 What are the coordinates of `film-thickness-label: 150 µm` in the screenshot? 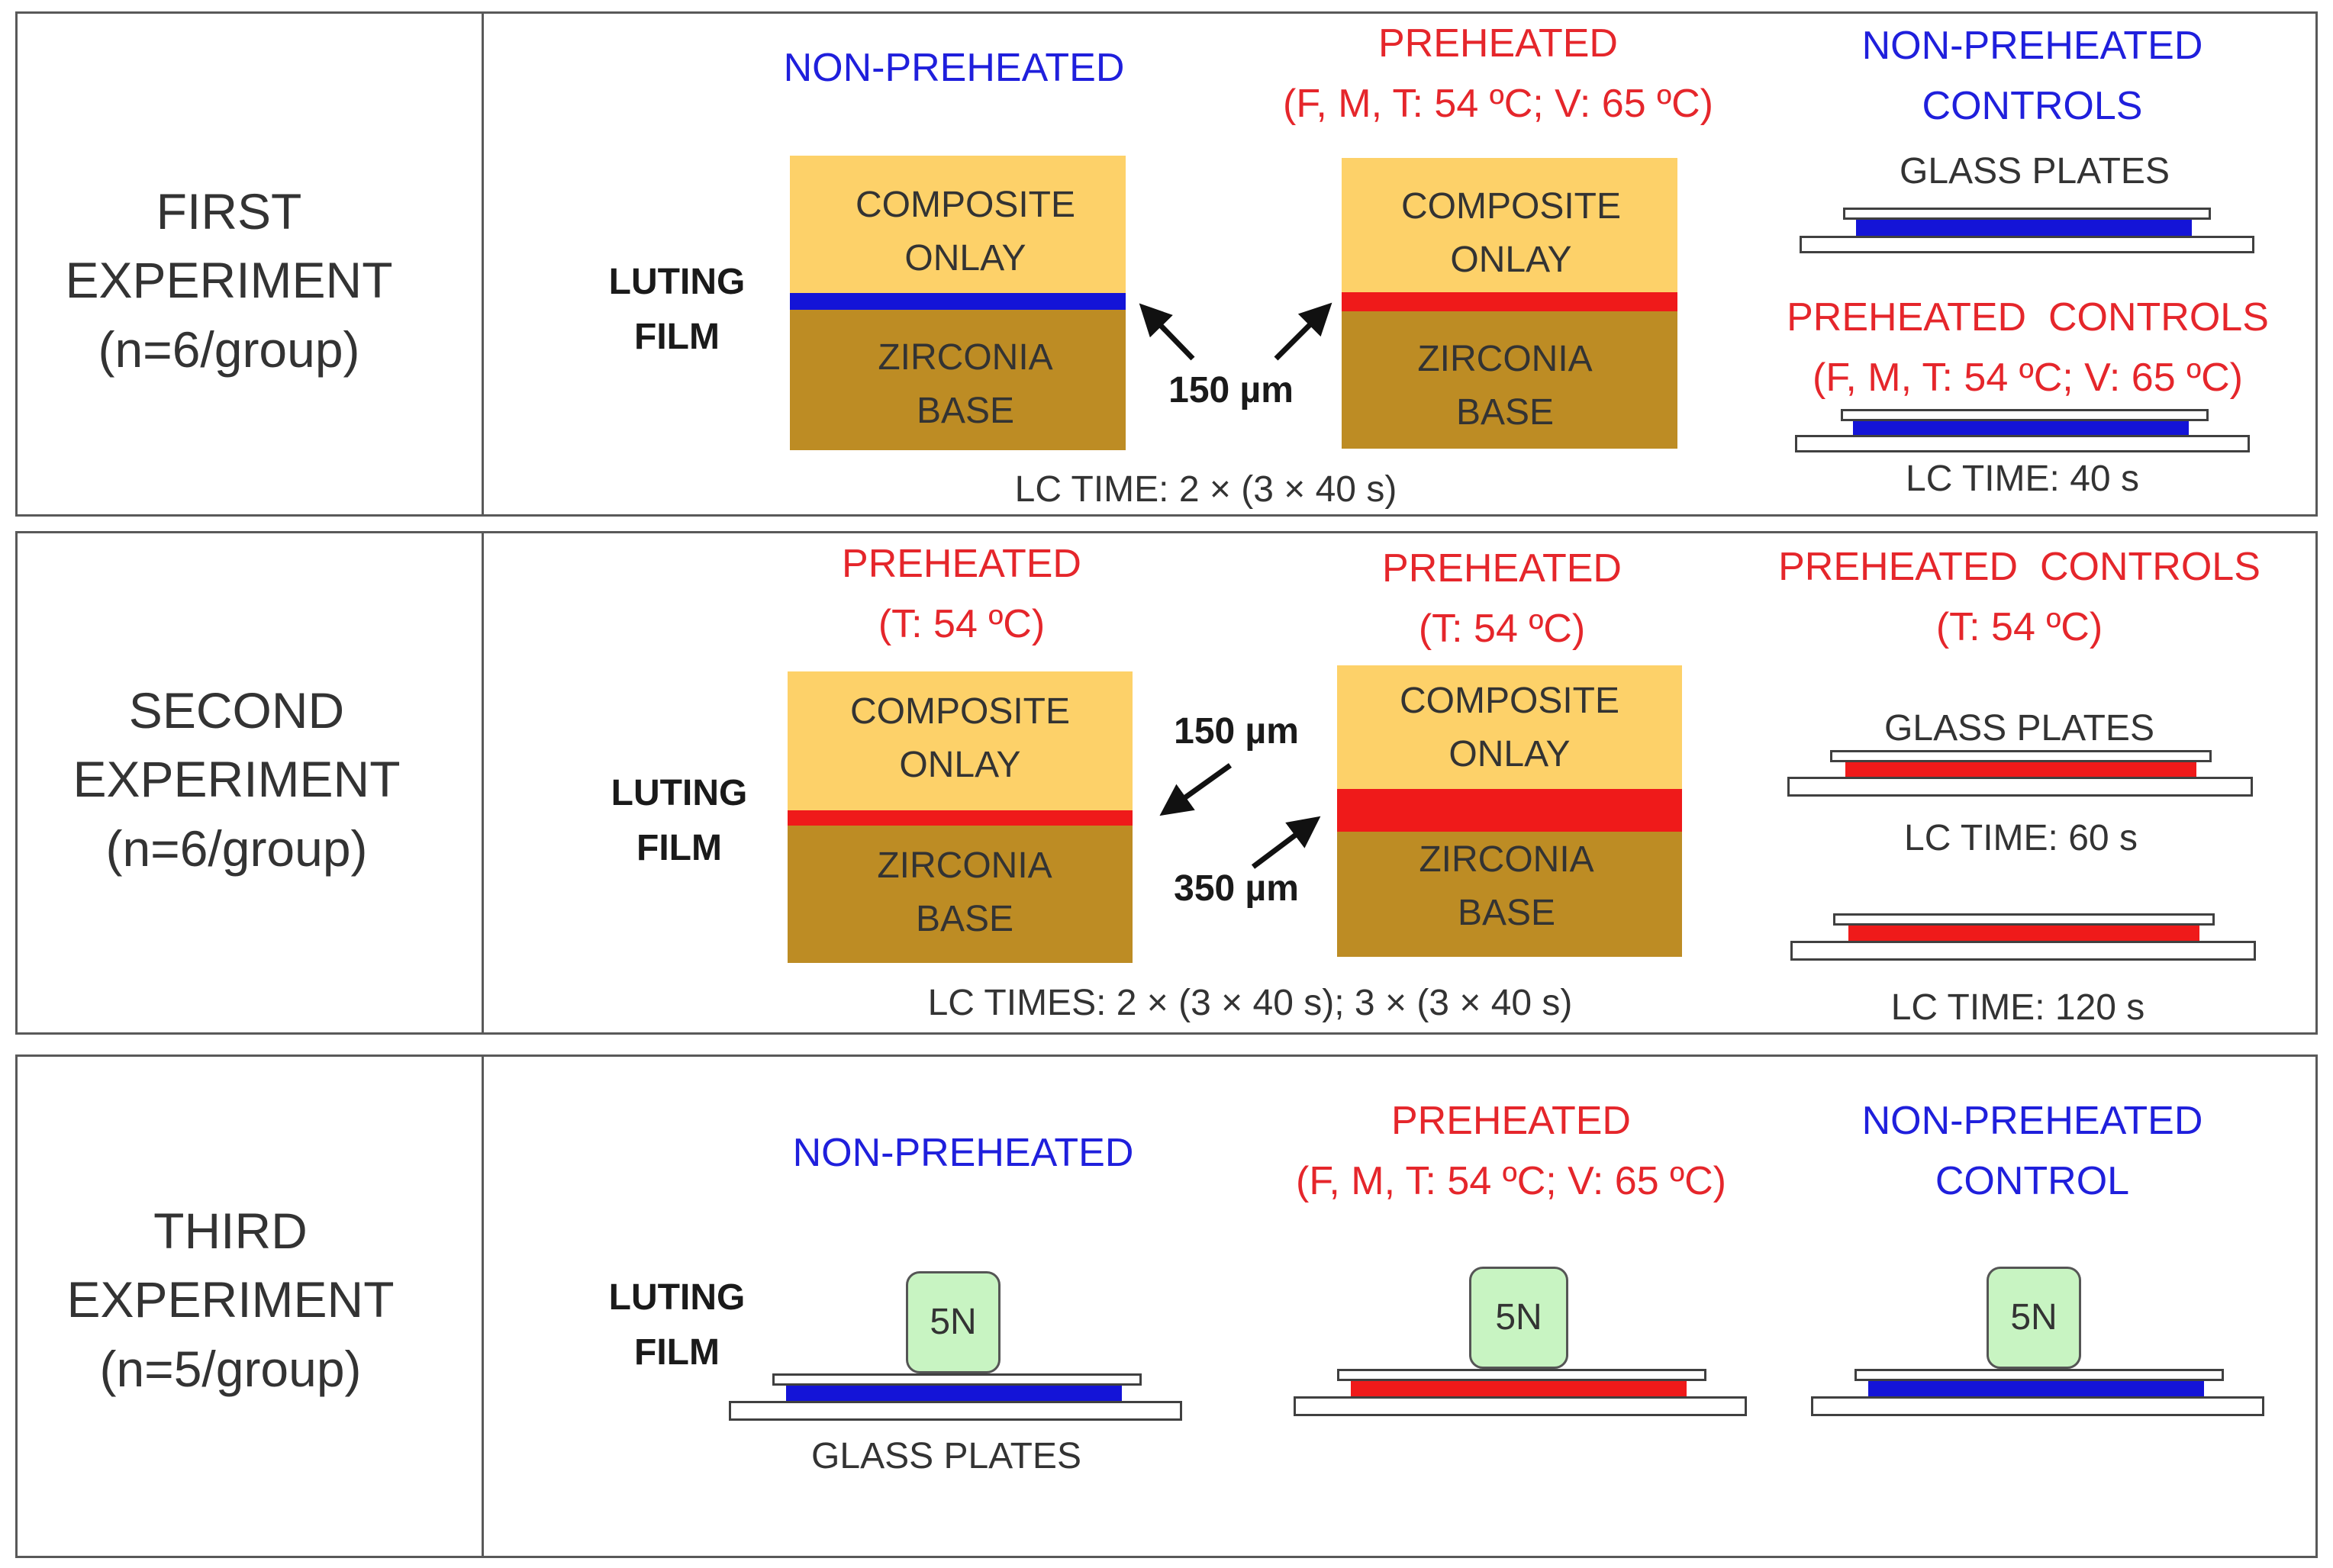 It's located at (1231, 390).